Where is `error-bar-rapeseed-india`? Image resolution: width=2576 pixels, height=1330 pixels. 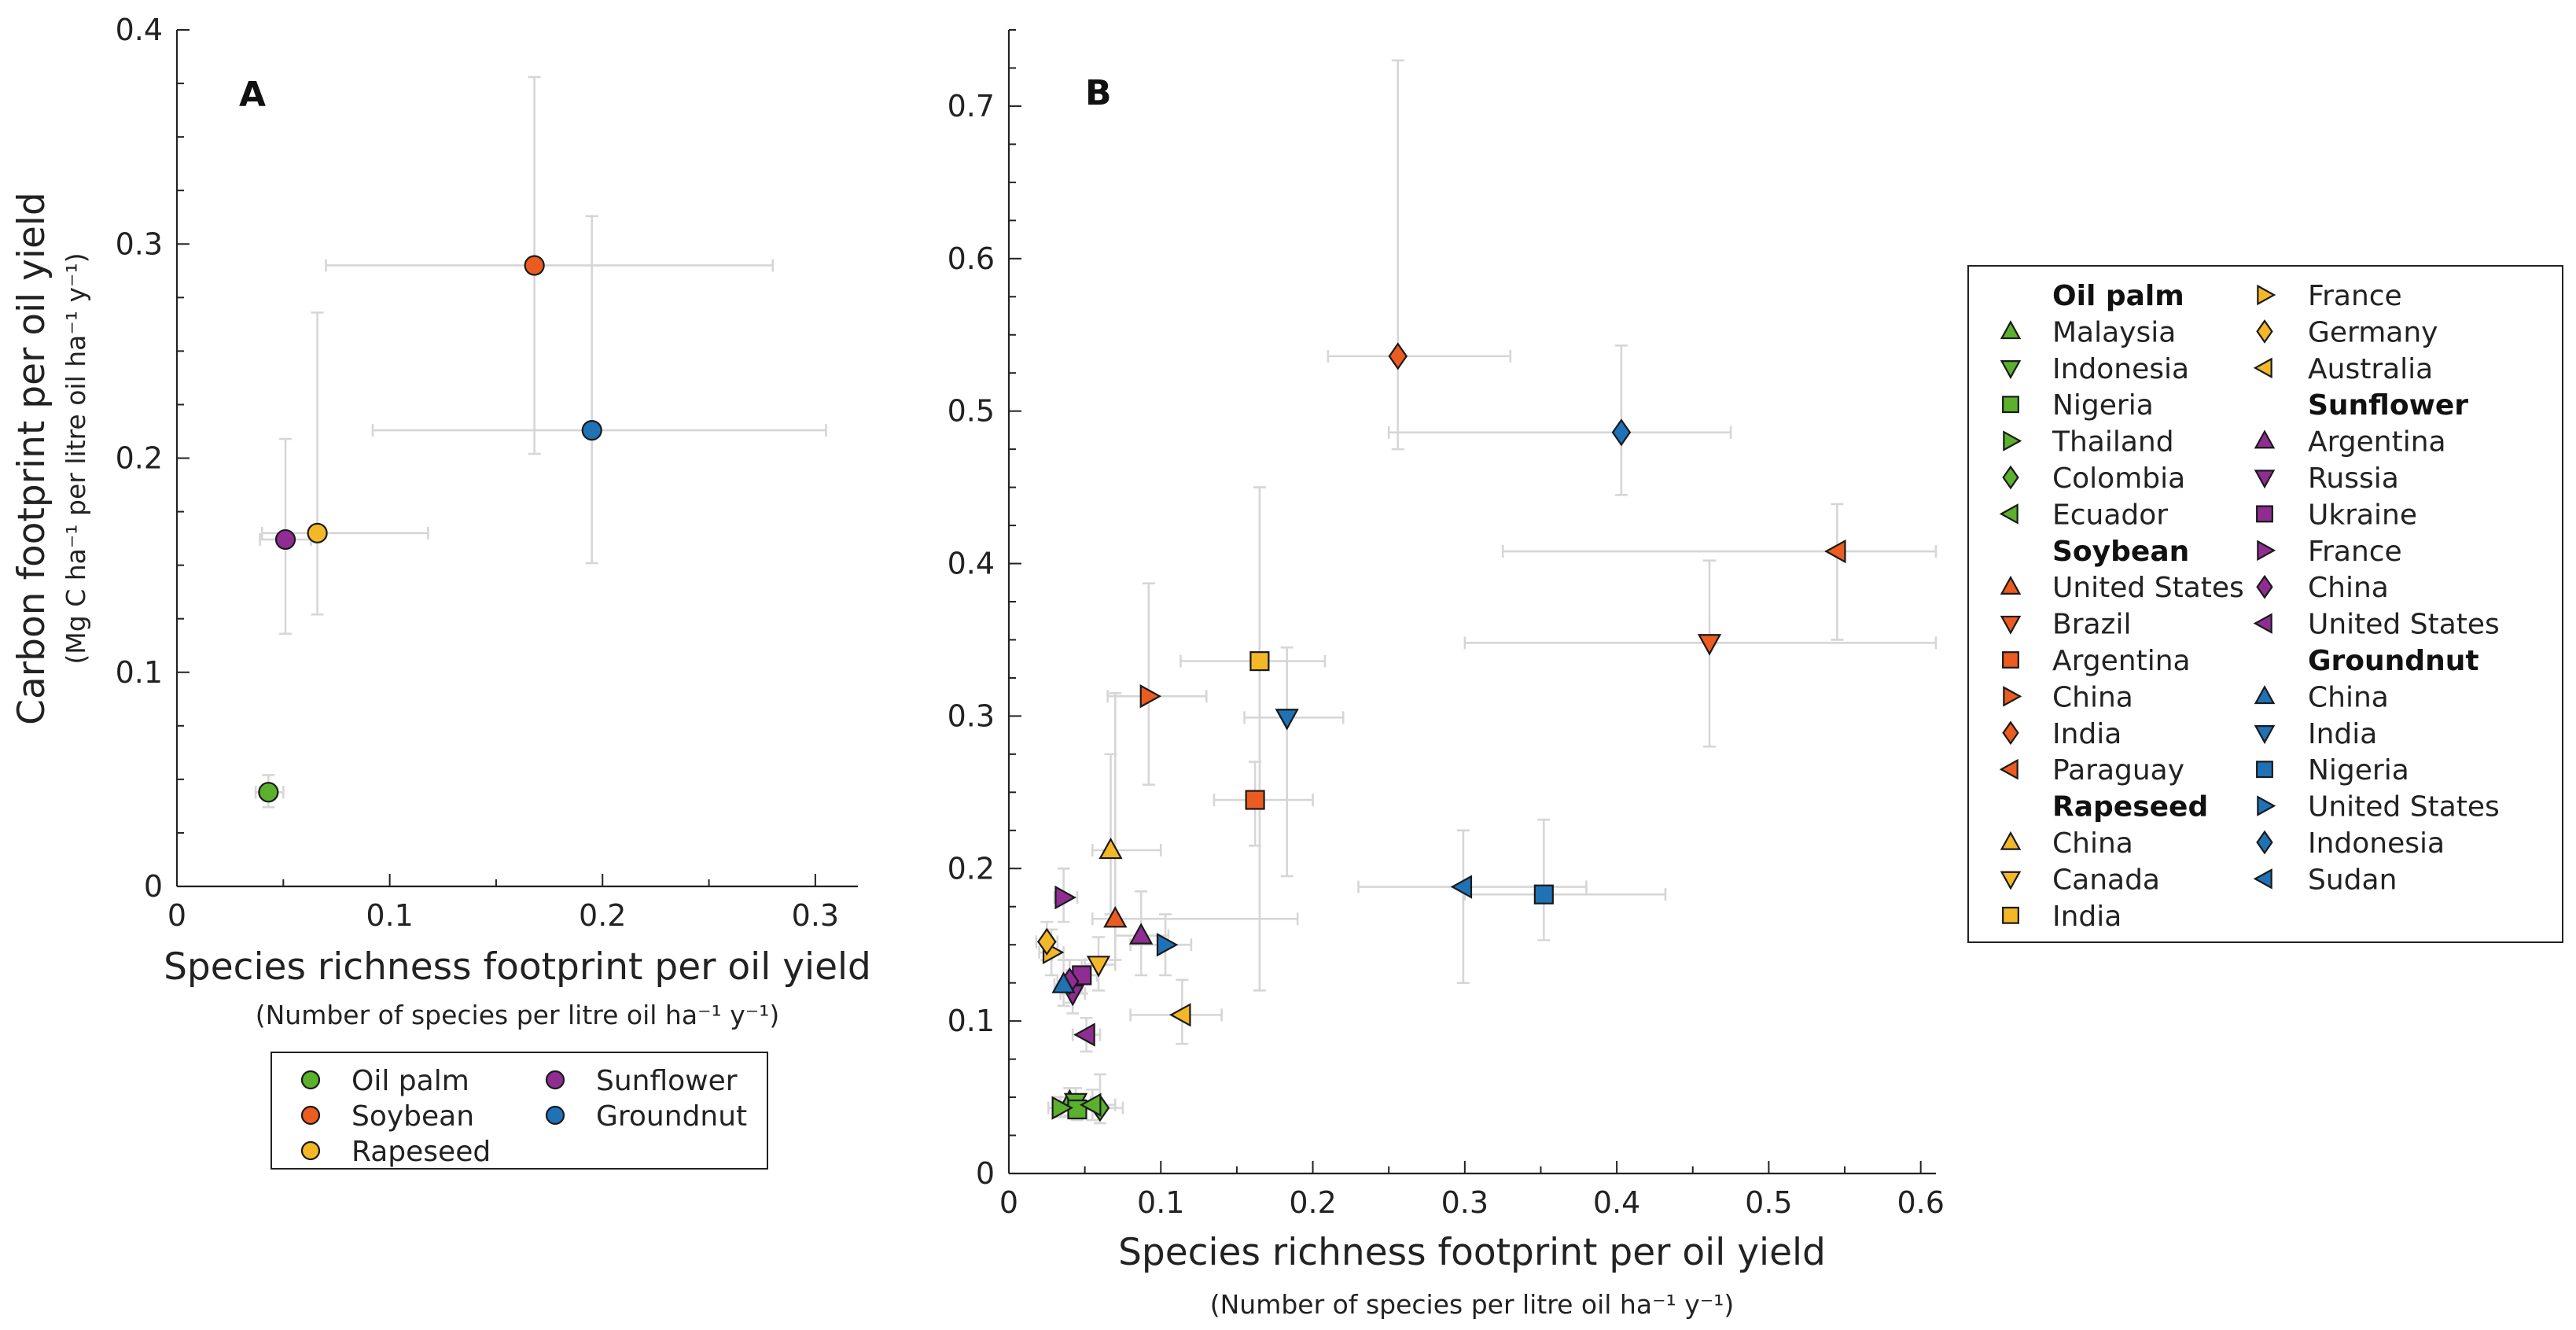
error-bar-rapeseed-india is located at coordinates (1253, 739).